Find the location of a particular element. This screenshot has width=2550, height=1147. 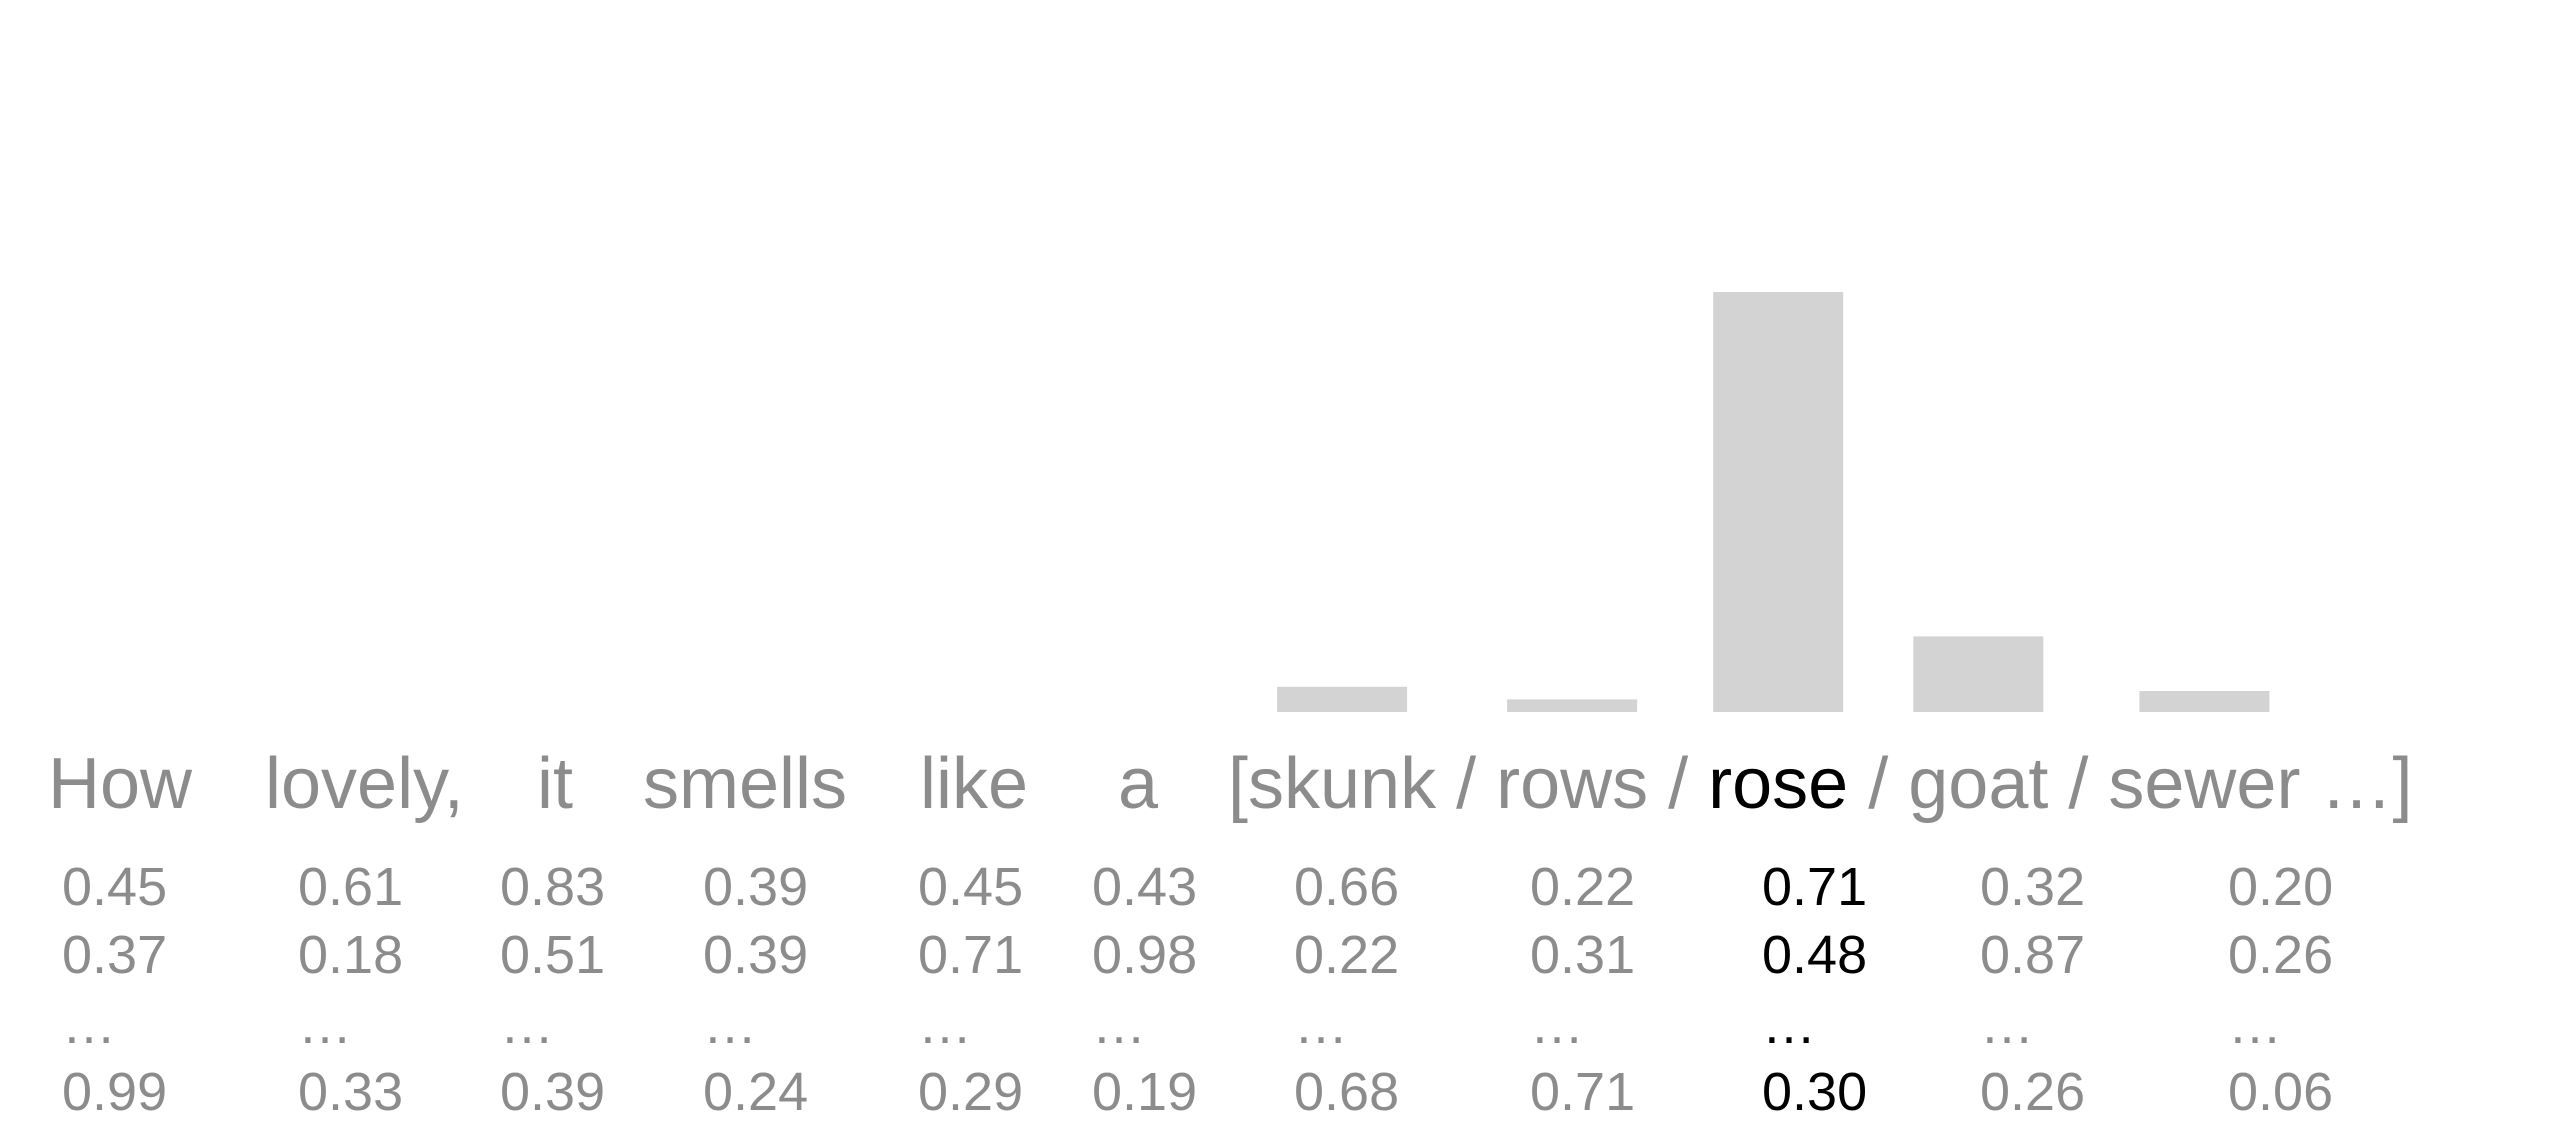

sentence-word: like is located at coordinates (974, 784).